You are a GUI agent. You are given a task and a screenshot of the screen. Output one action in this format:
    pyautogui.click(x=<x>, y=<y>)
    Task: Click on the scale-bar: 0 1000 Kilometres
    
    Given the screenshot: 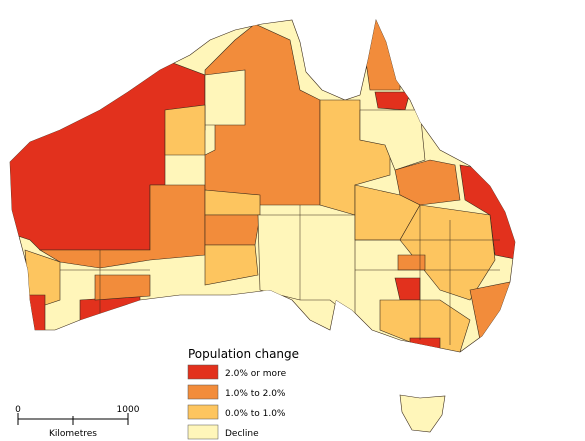 What is the action you would take?
    pyautogui.click(x=77, y=422)
    